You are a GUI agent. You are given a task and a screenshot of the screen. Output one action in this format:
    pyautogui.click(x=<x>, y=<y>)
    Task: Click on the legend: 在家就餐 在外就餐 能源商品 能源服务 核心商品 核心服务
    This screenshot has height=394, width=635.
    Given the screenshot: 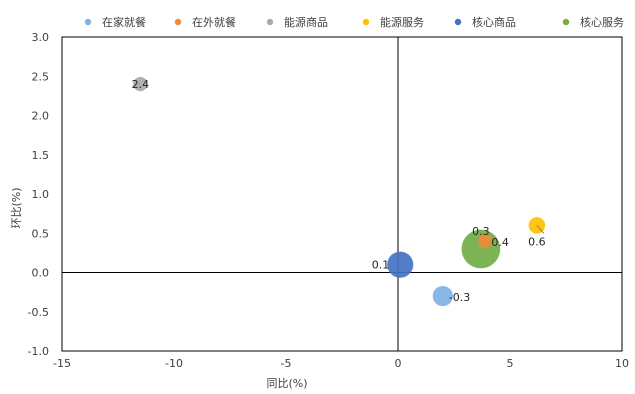 What is the action you would take?
    pyautogui.click(x=354, y=22)
    